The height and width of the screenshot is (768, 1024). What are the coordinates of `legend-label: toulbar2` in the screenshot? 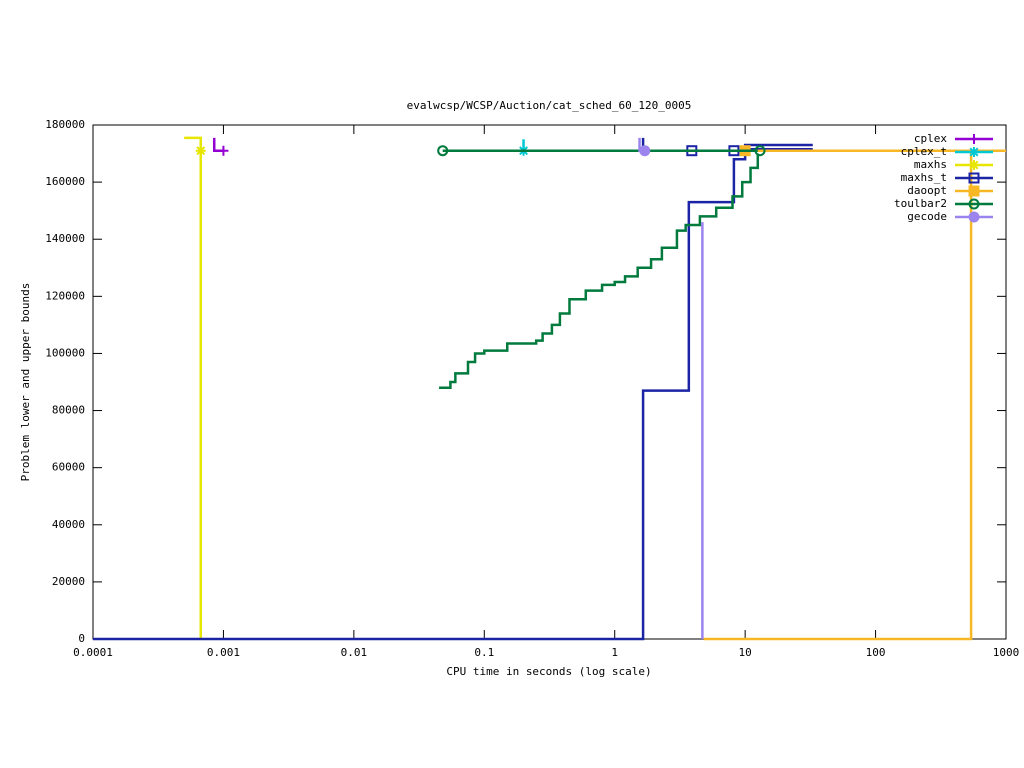 It's located at (920, 203).